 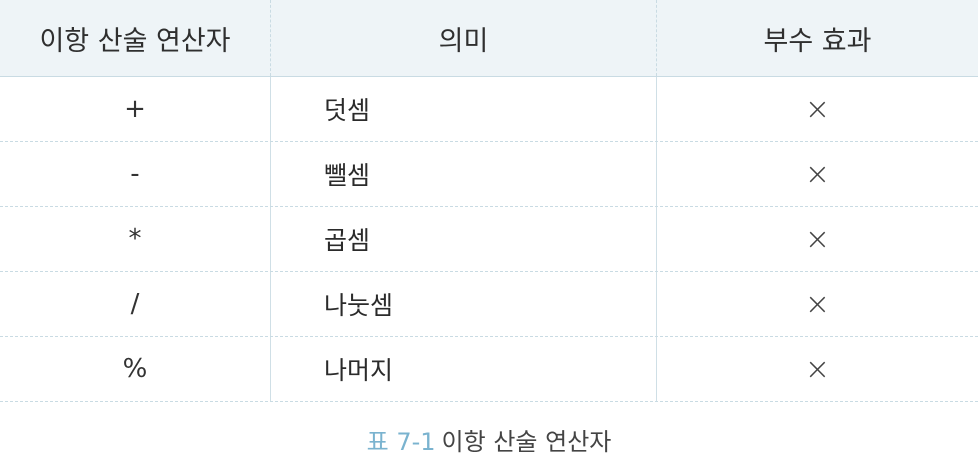 I want to click on table-caption: 표 7-1 이항 산술 연산자, so click(x=489, y=439).